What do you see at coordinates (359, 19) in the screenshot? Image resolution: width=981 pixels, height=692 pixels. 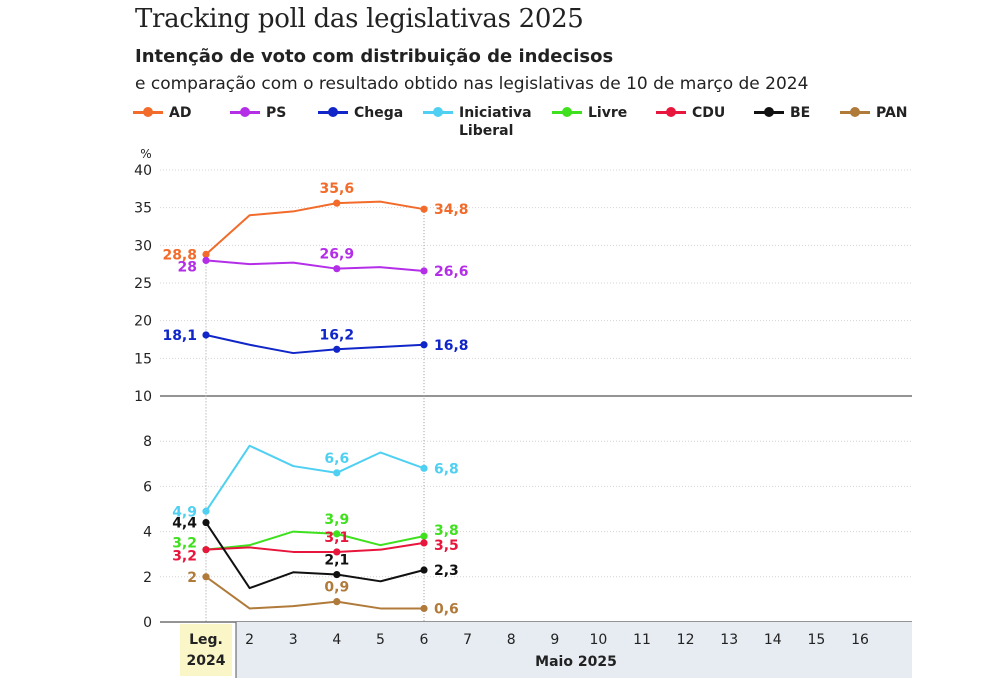 I see `chart-title: Tracking poll das legislativas 2025` at bounding box center [359, 19].